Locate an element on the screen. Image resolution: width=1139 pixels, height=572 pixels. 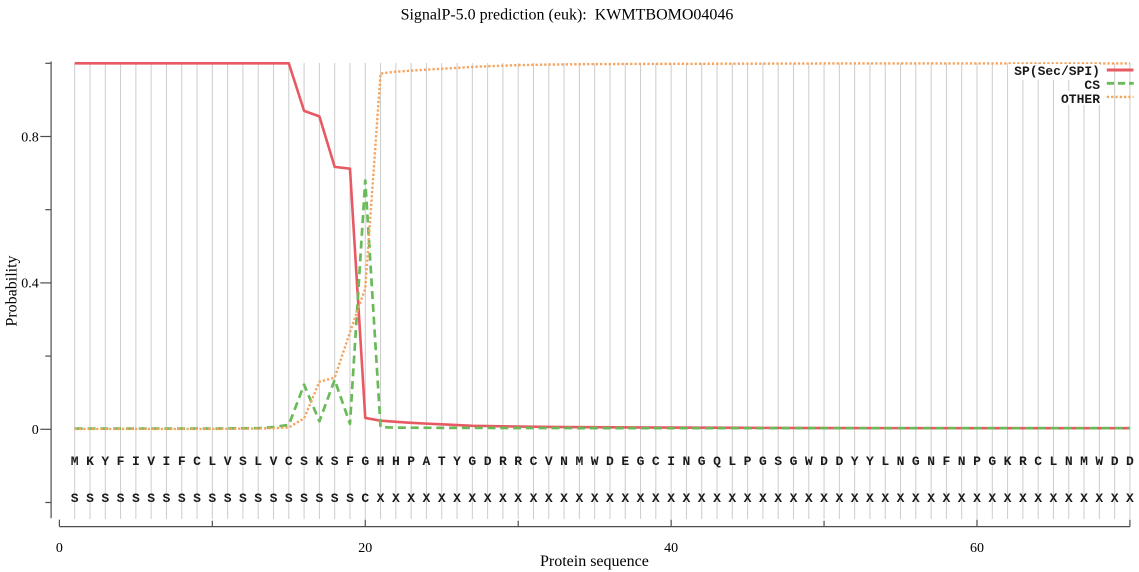
svg-text: CS is located at coordinates (1092, 85).